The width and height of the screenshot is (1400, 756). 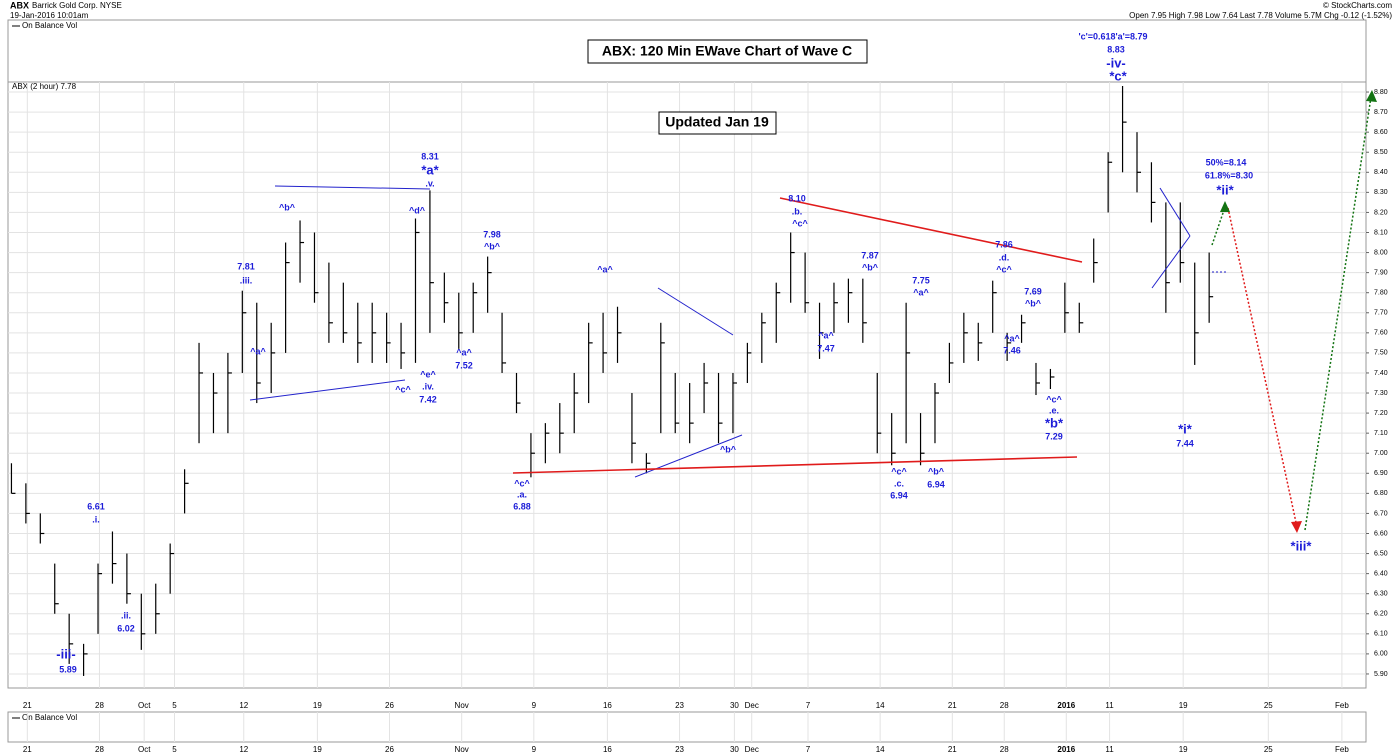 I want to click on annotation: .ii., so click(x=126, y=615).